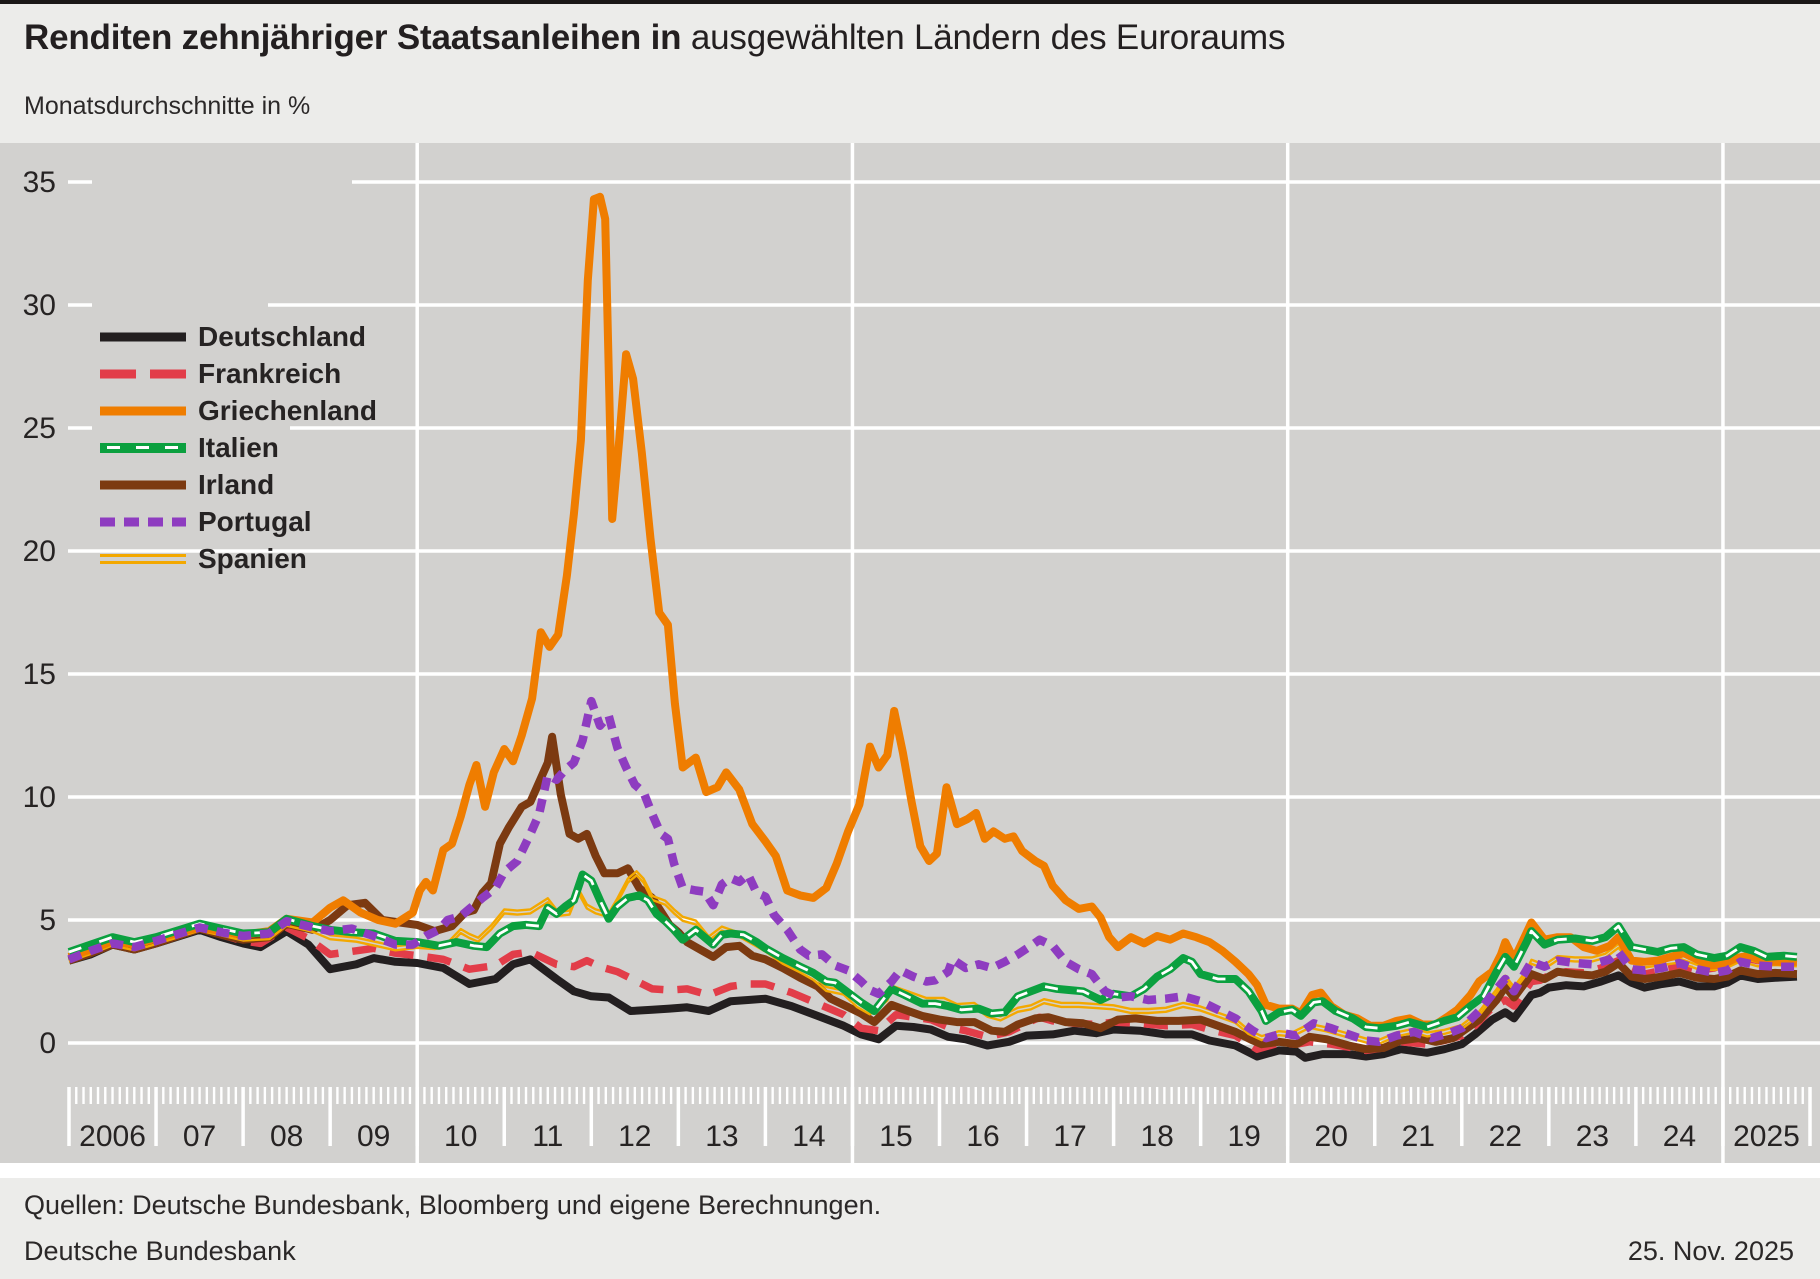  I want to click on page-title-regular: ausgewählten Ländern des Euroraums, so click(988, 37).